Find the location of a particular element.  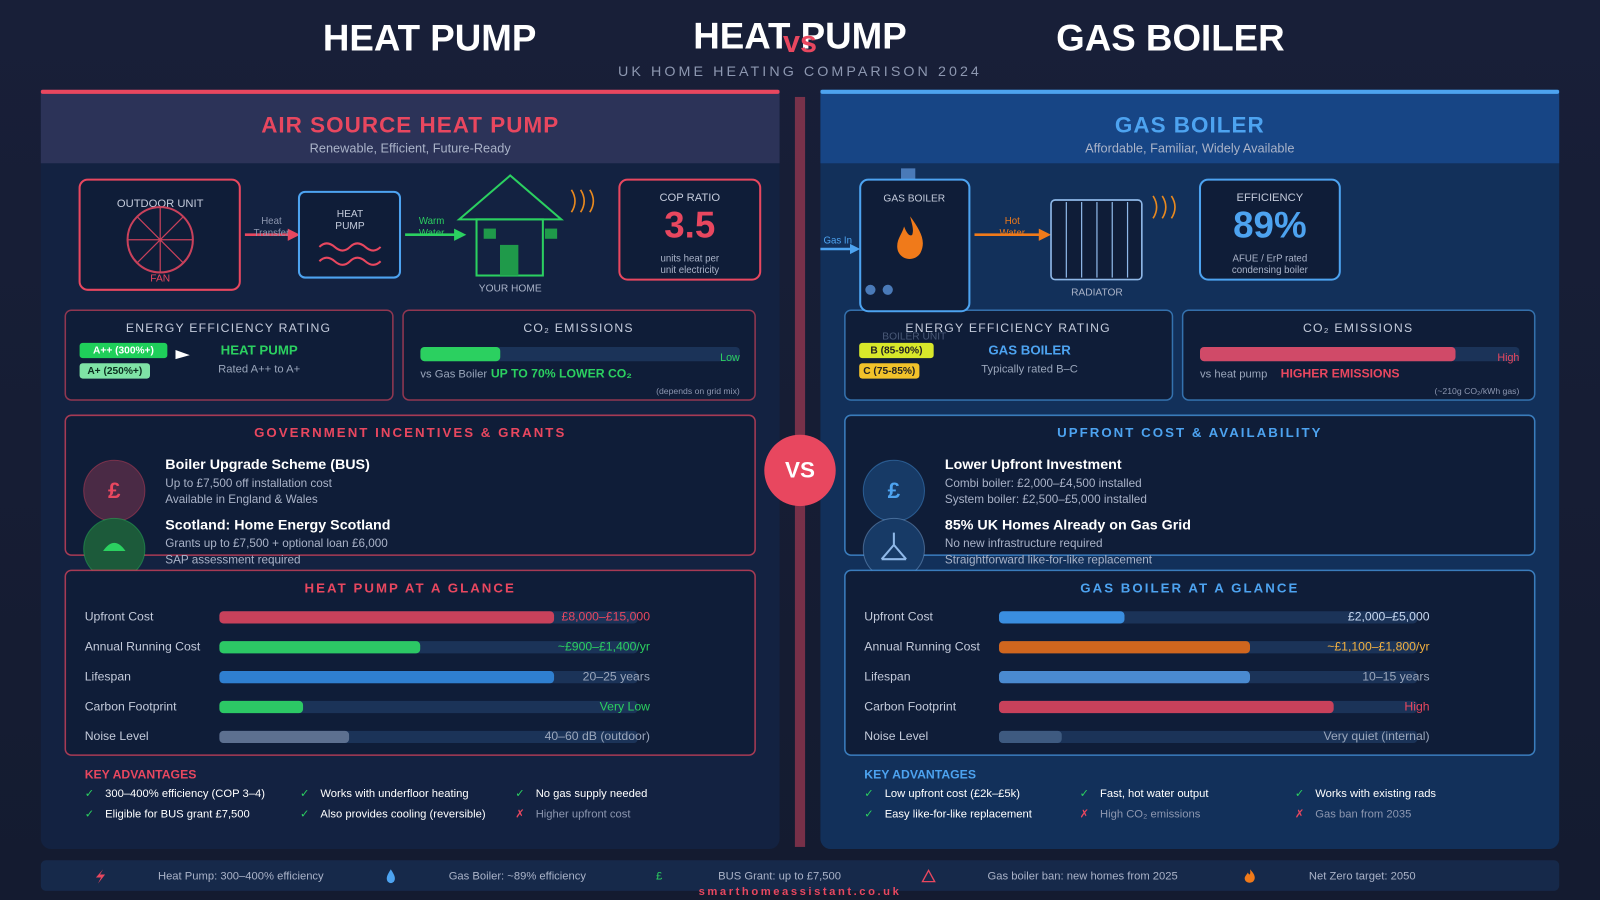

footer-item: Heat Pump: 300–400% efficiency is located at coordinates (241, 876).